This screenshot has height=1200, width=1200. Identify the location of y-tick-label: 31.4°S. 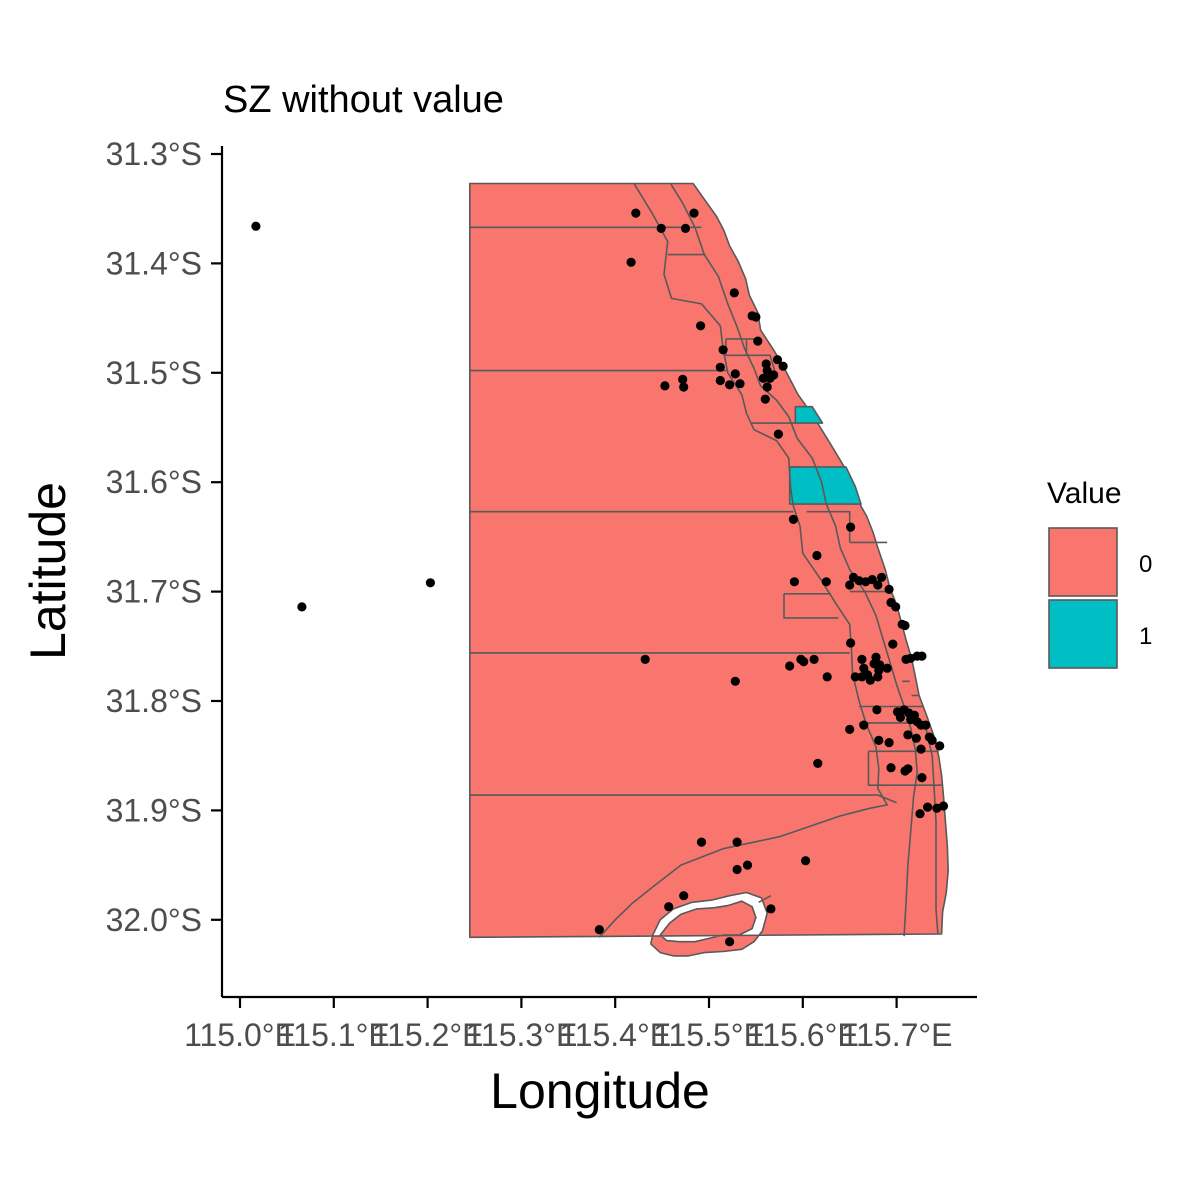
(154, 263).